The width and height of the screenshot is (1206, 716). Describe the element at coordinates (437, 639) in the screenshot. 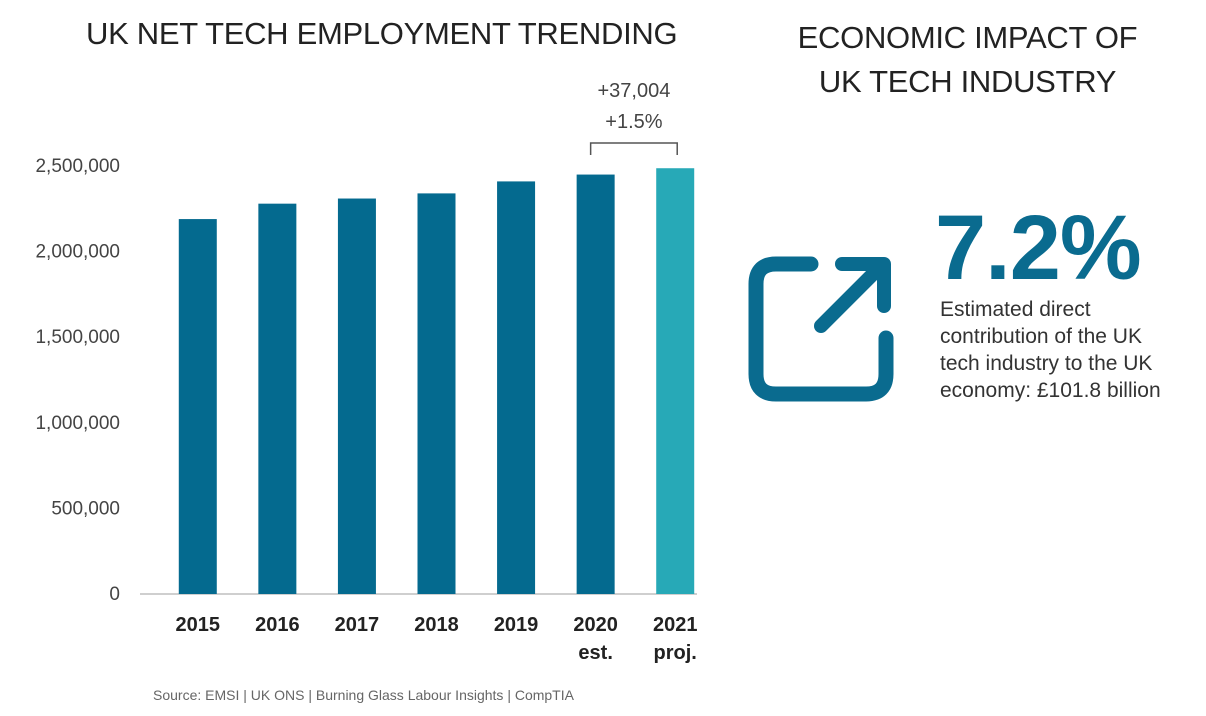

I see `x-axis: 2015 2016 2017 2018 2019 2020 est. 2021 proj.` at that location.